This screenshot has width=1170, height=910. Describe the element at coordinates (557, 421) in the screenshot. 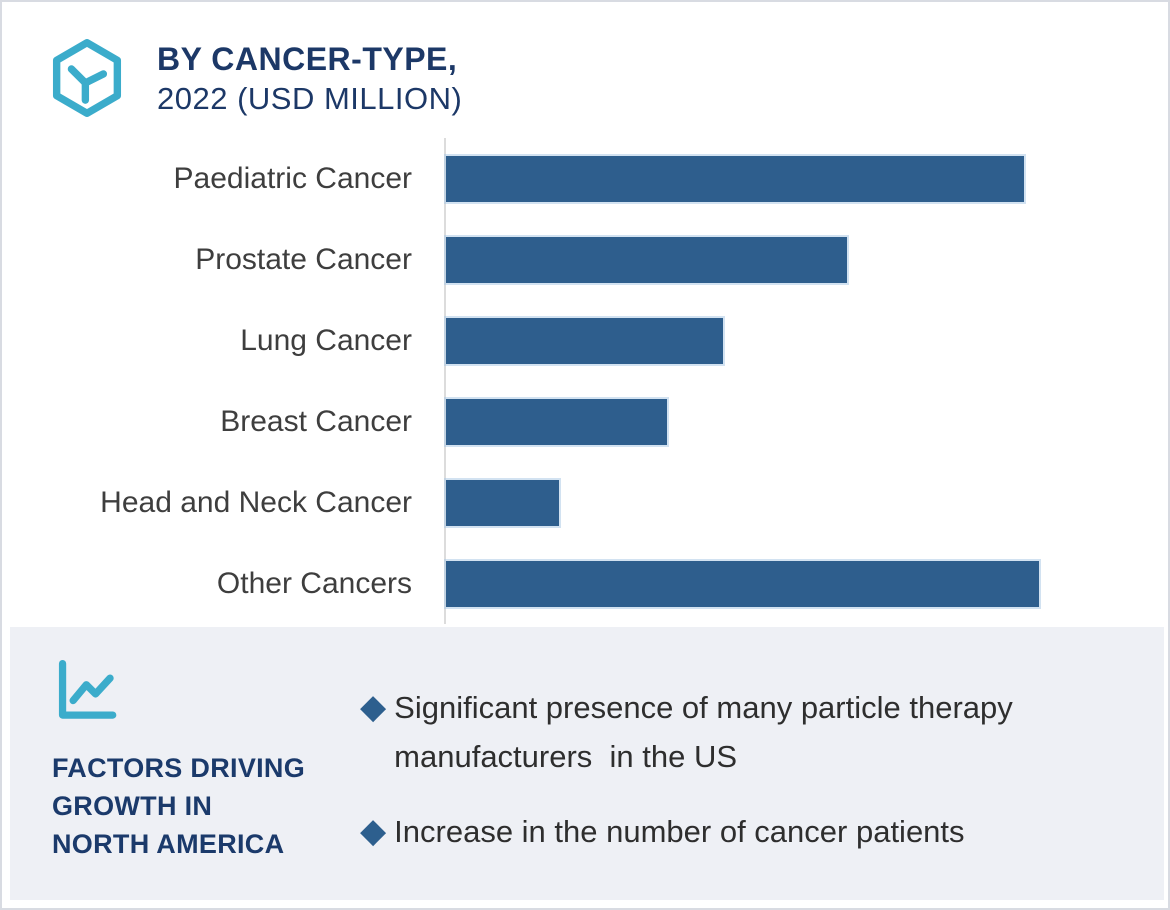

I see `bar-breast-cancer` at that location.